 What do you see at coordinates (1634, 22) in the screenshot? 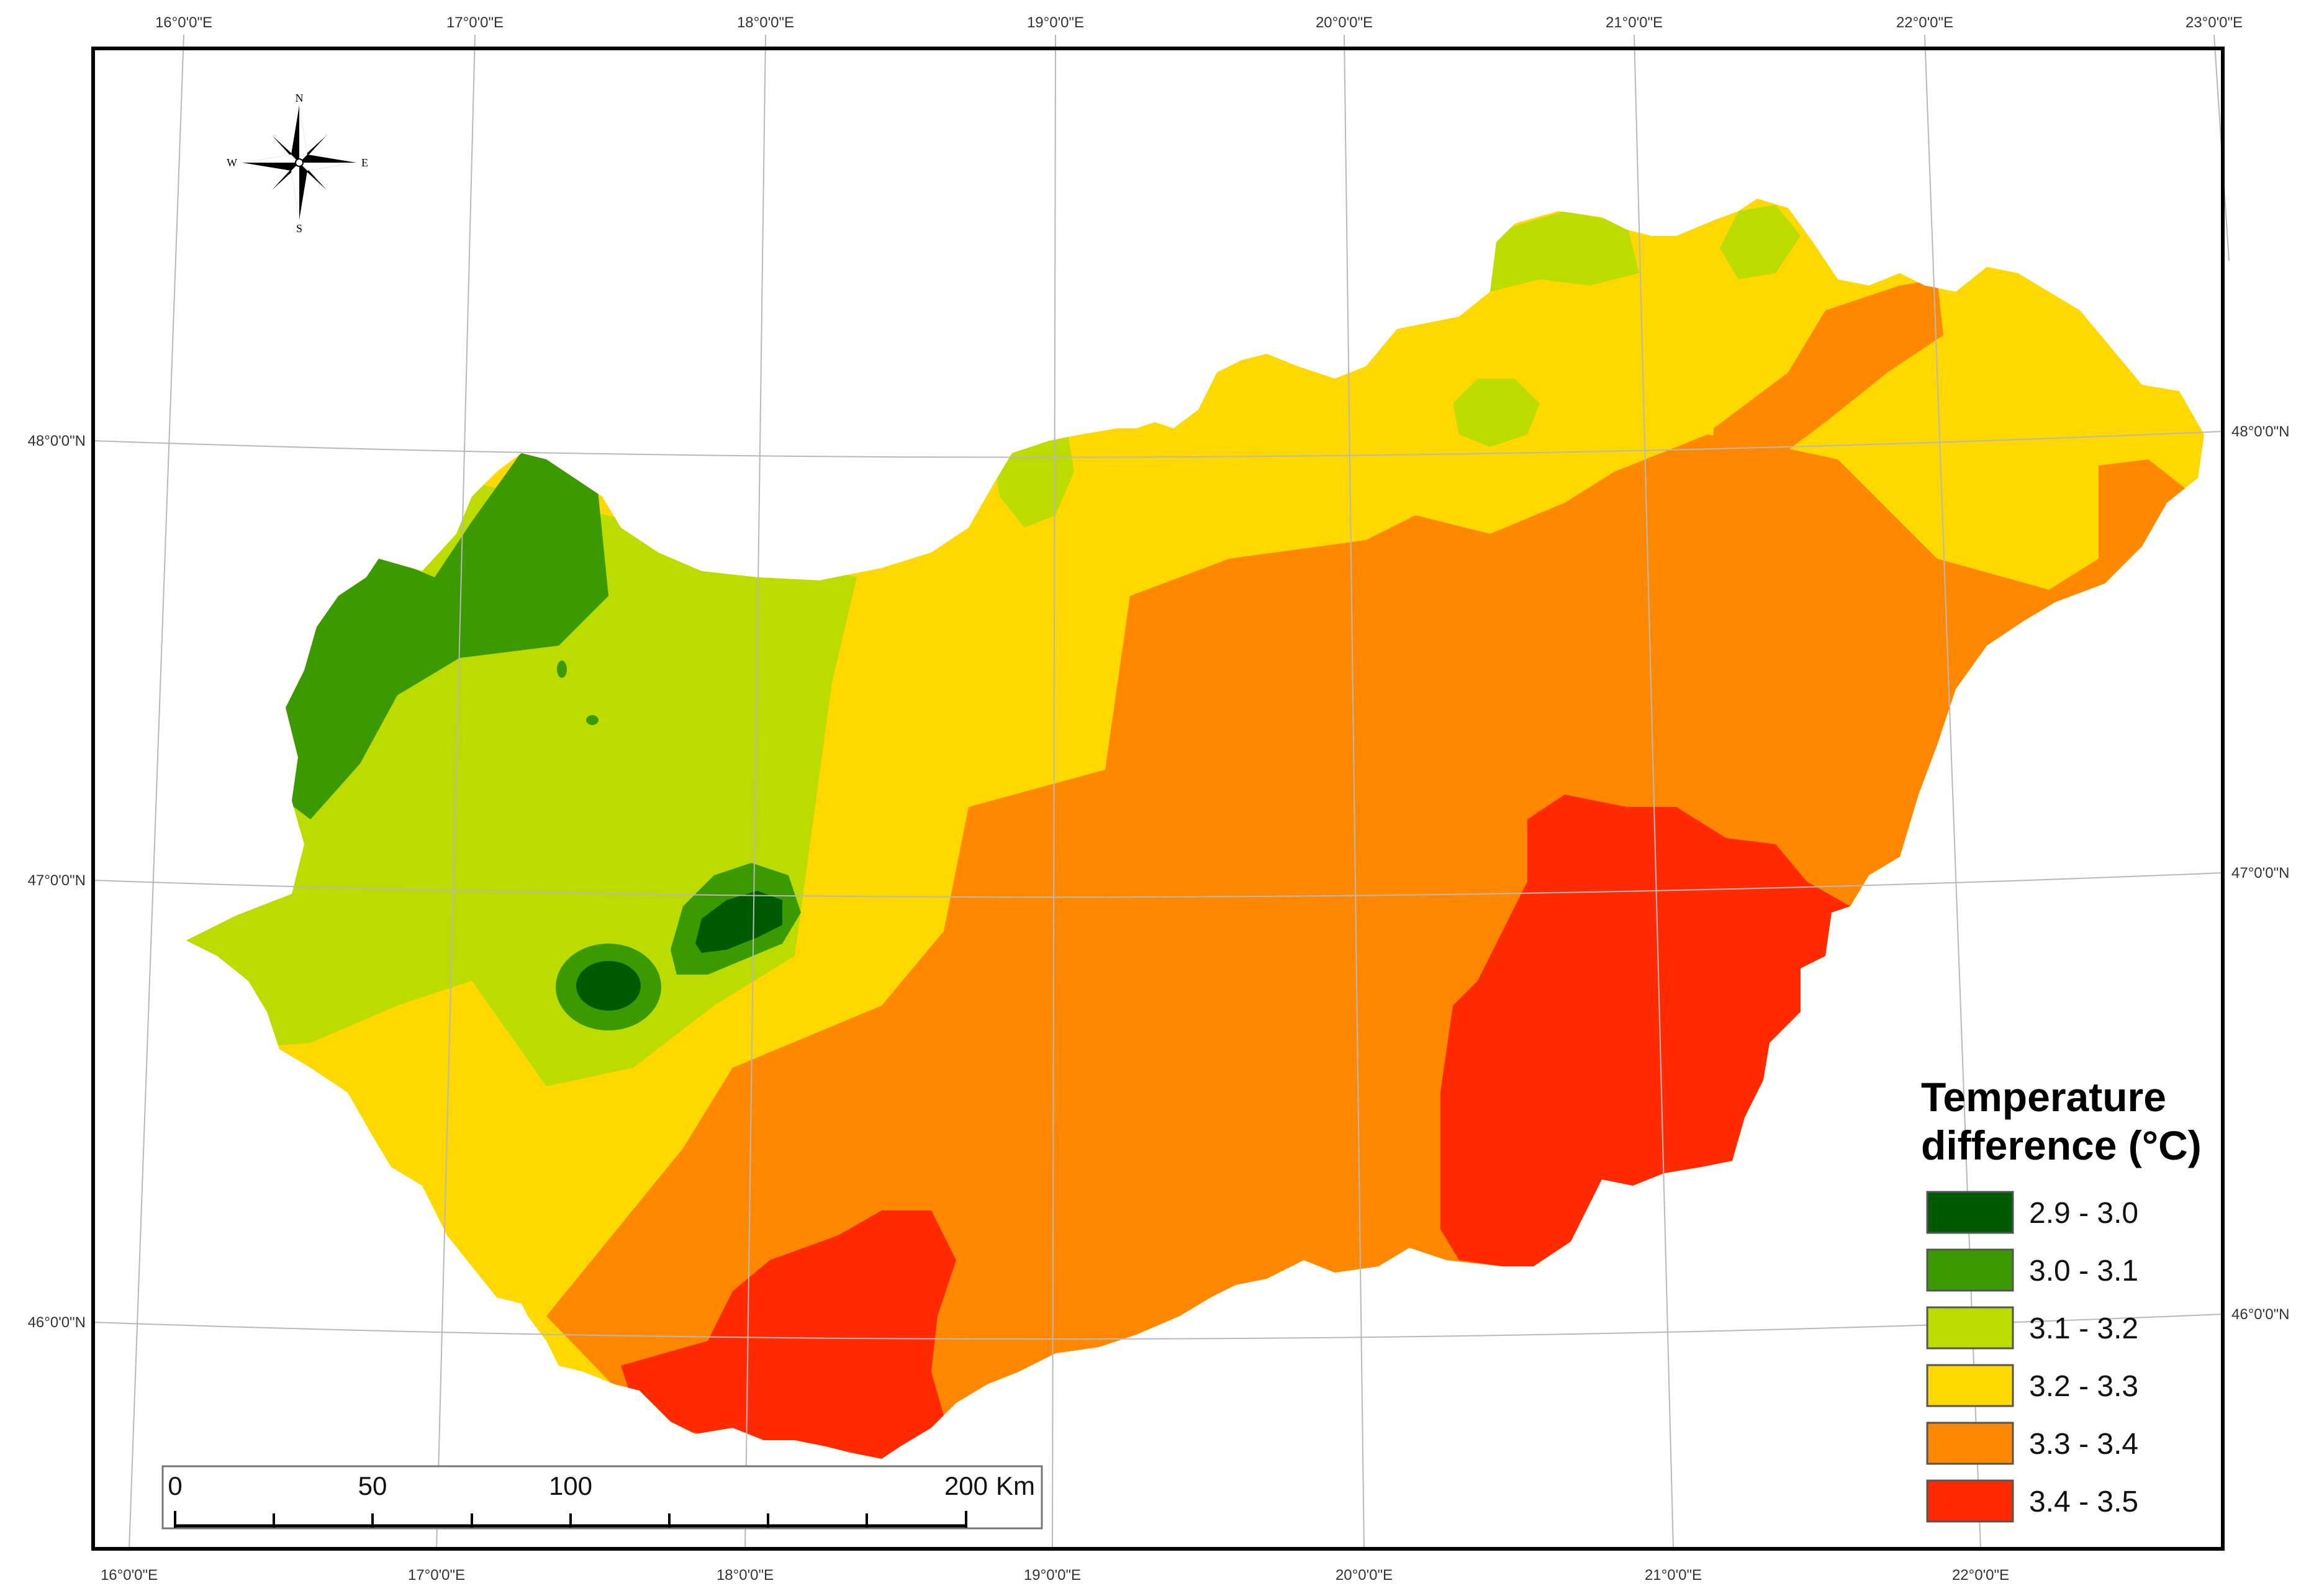
I see `lon-label-top: 21°0'0"E` at bounding box center [1634, 22].